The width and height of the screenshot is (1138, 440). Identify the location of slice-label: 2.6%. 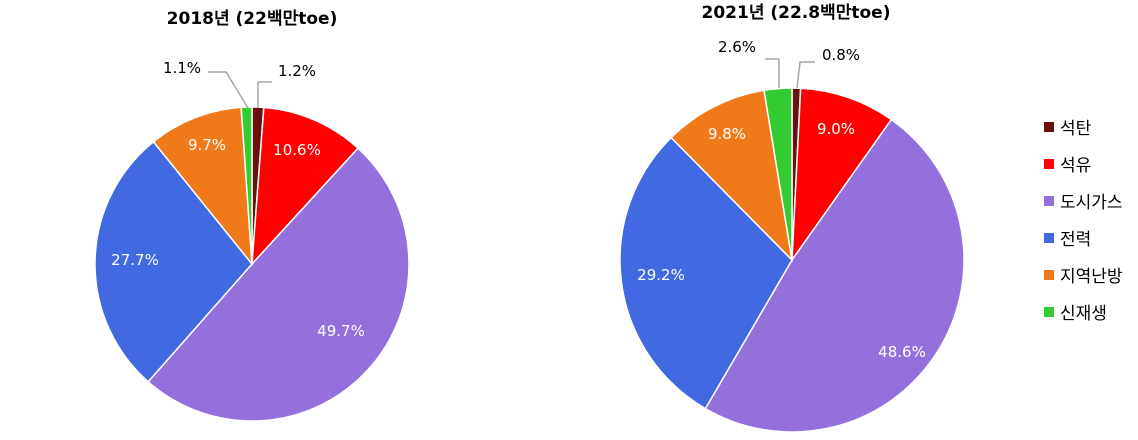
(737, 47).